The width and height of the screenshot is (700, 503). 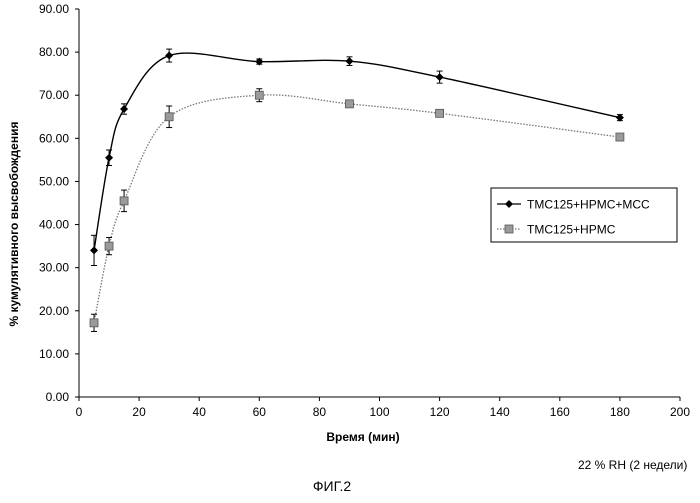 What do you see at coordinates (500, 412) in the screenshot?
I see `x-tick-label: 140` at bounding box center [500, 412].